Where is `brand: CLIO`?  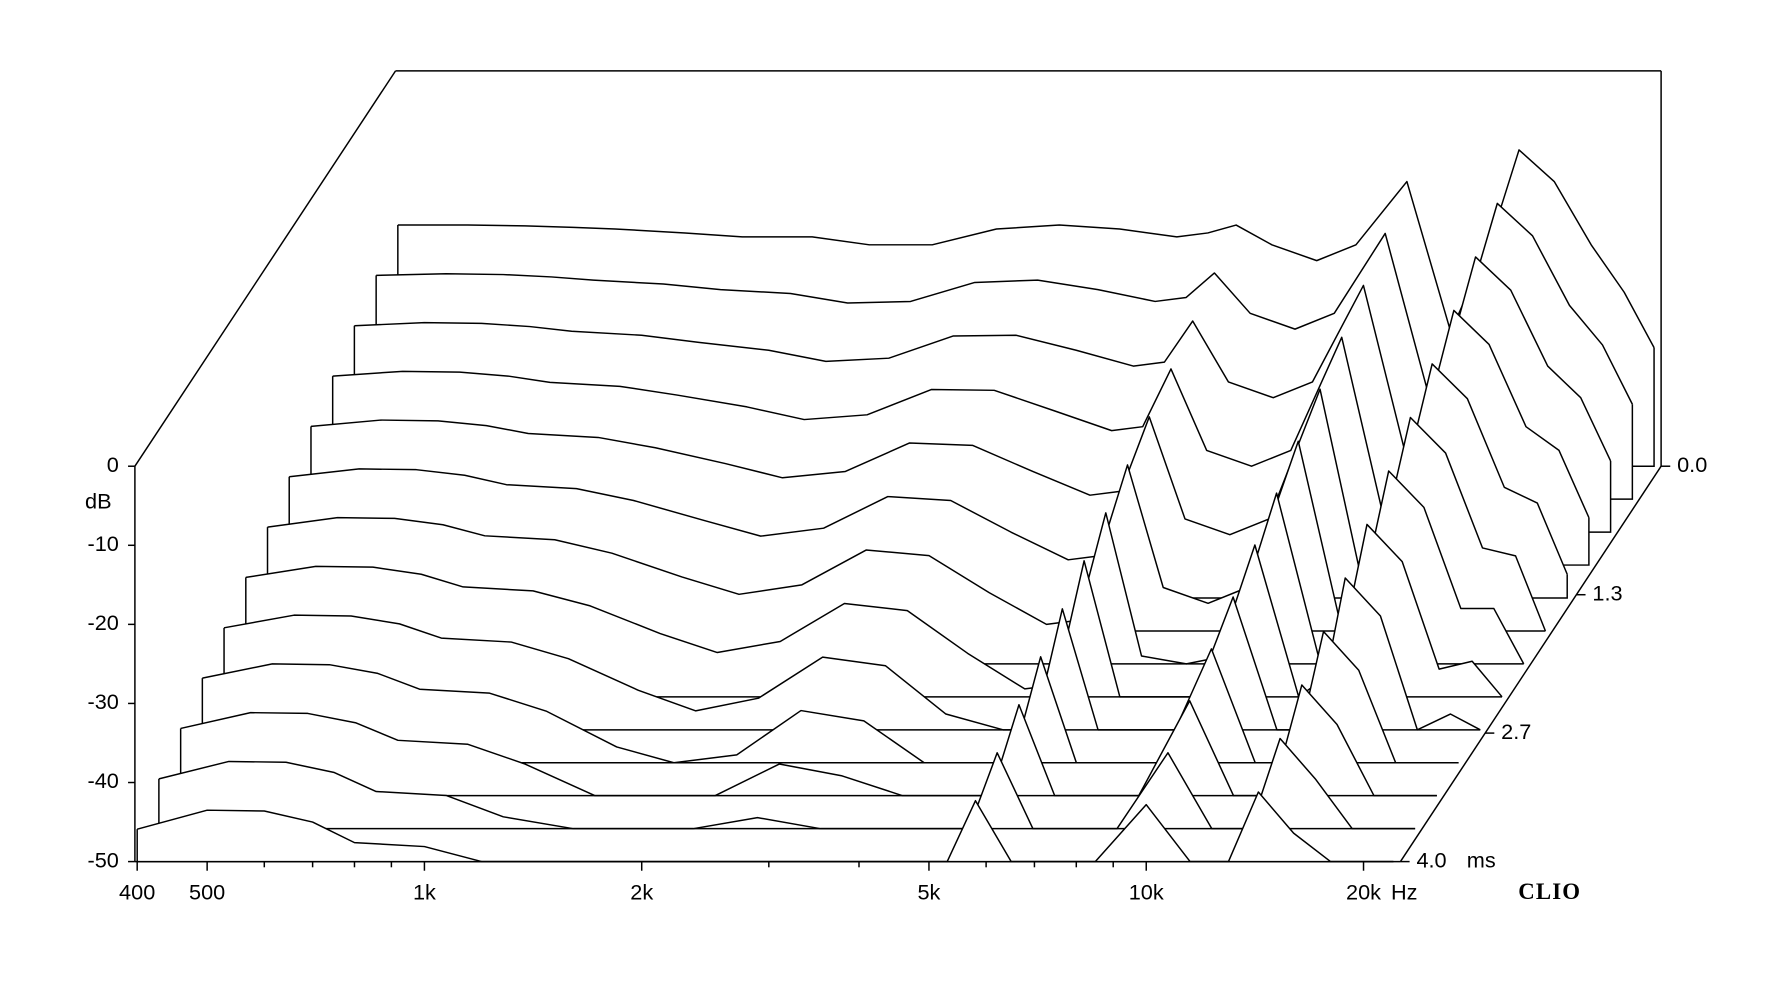 brand: CLIO is located at coordinates (1549, 891).